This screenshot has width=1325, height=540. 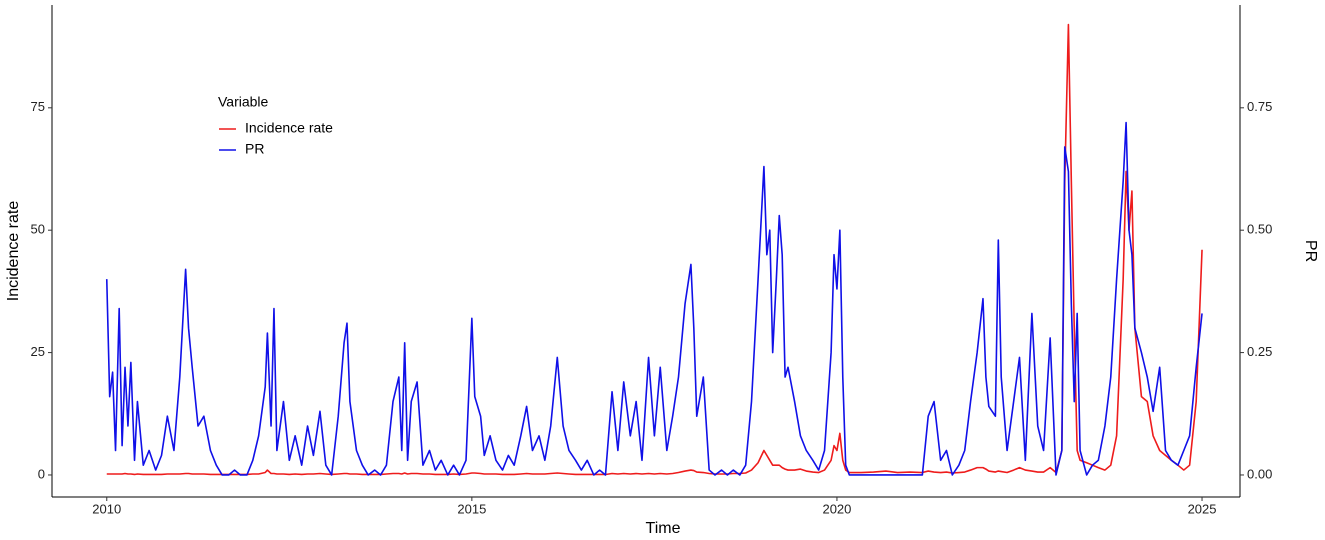 What do you see at coordinates (836, 508) in the screenshot?
I see `x-tick-label: 2020` at bounding box center [836, 508].